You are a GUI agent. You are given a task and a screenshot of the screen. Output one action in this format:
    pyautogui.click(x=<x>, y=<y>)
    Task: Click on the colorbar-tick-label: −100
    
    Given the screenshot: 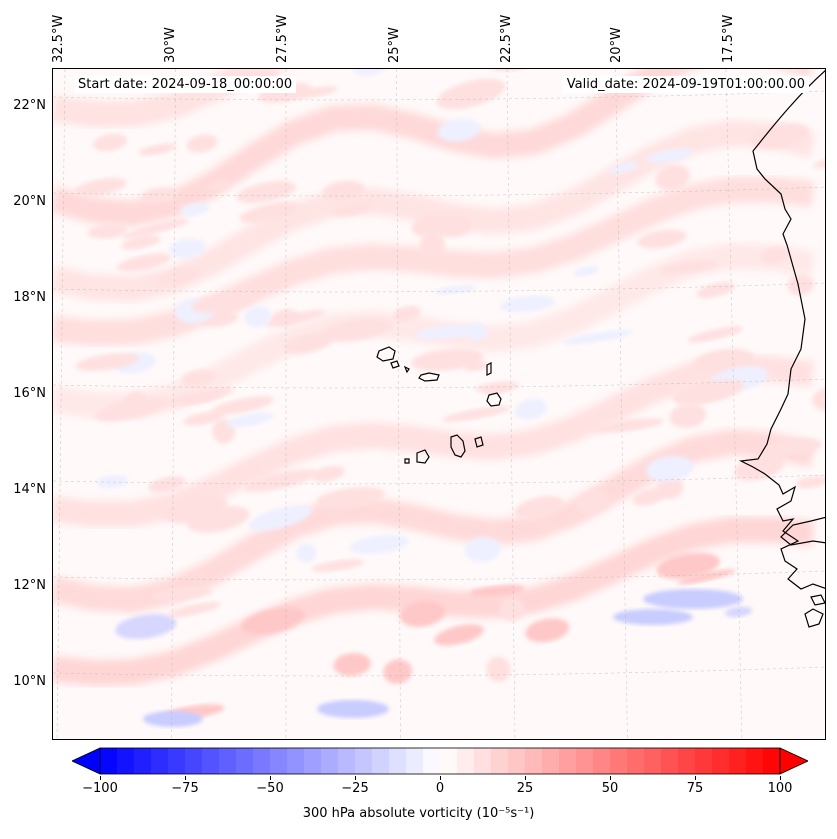 What is the action you would take?
    pyautogui.click(x=100, y=788)
    